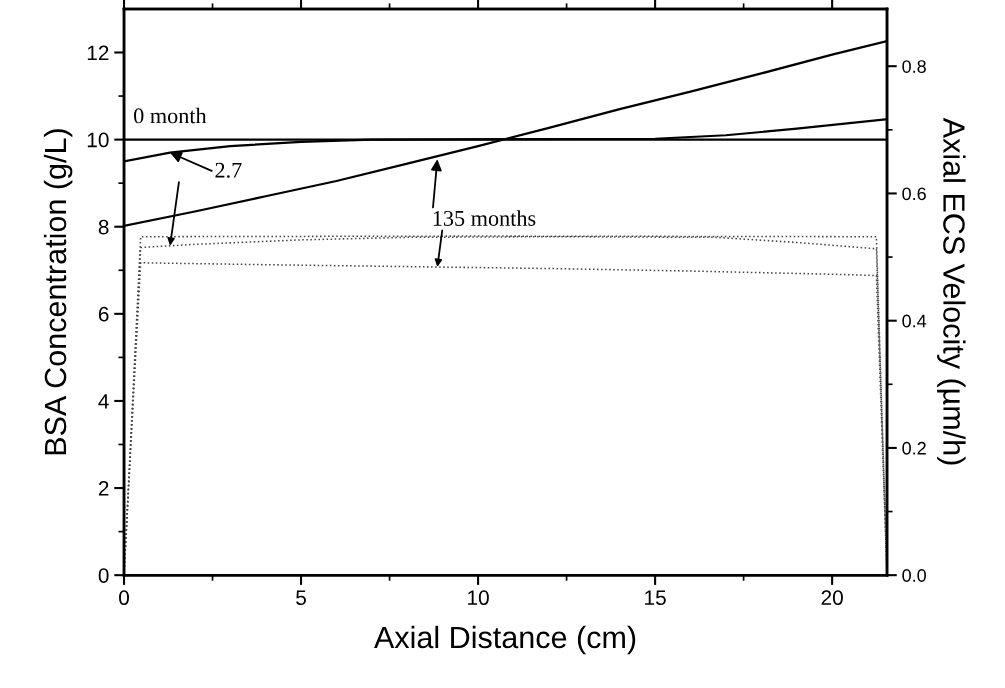  I want to click on x-tick-label: 20, so click(832, 598).